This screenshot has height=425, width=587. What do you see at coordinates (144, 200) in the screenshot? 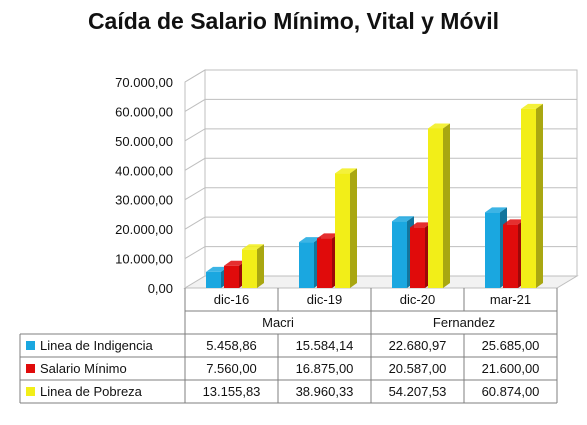
I see `y-tick-label: 30.000,00` at bounding box center [144, 200].